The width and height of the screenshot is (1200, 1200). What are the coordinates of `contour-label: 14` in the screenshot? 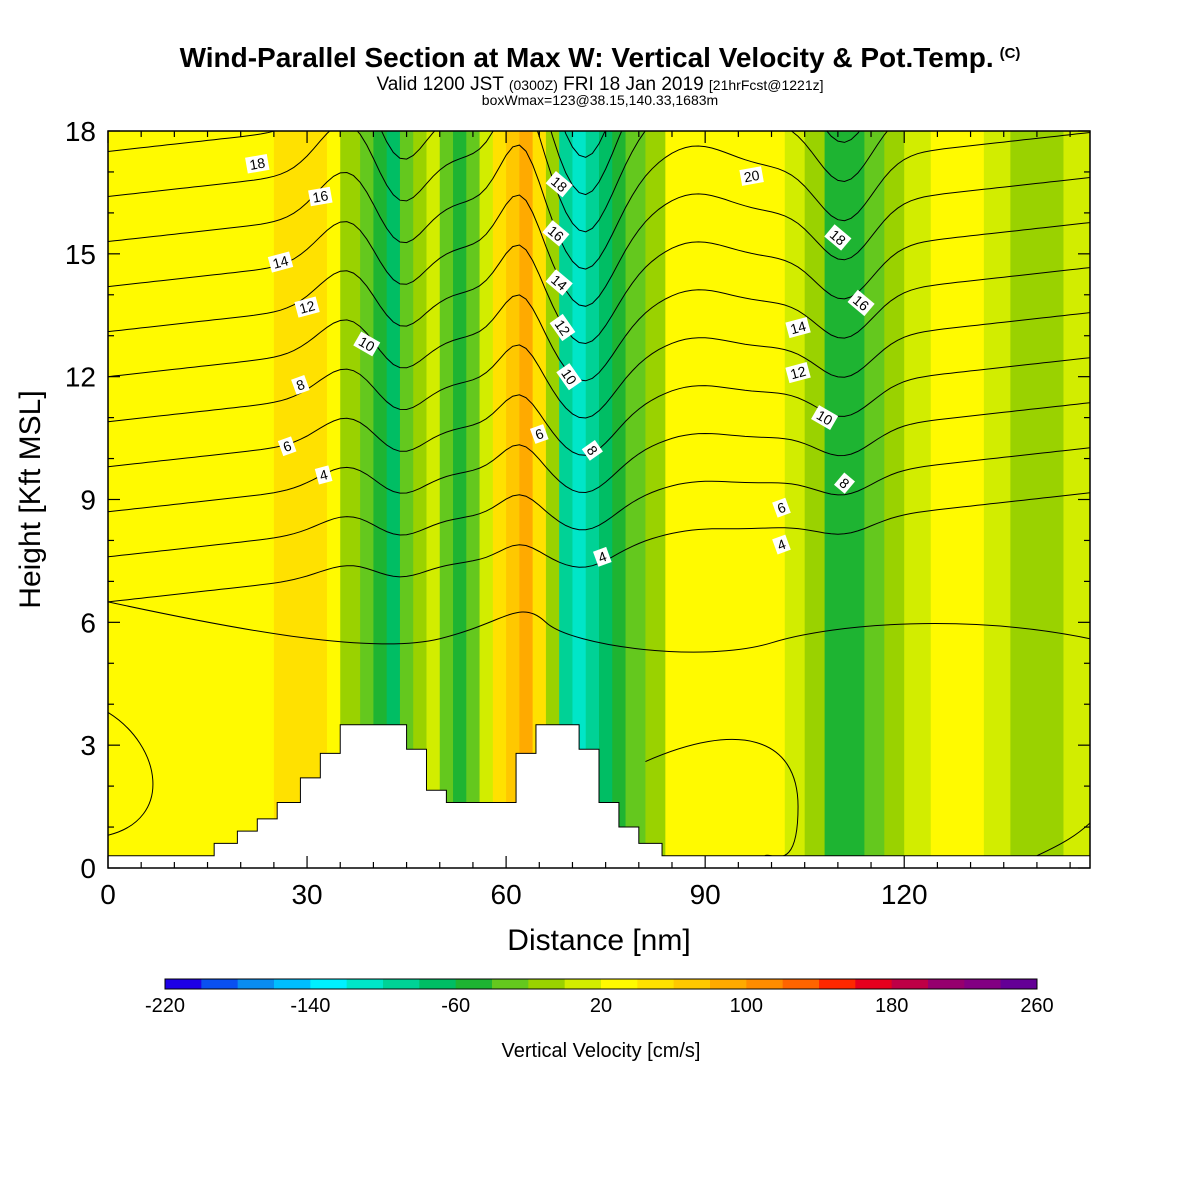 It's located at (280, 262).